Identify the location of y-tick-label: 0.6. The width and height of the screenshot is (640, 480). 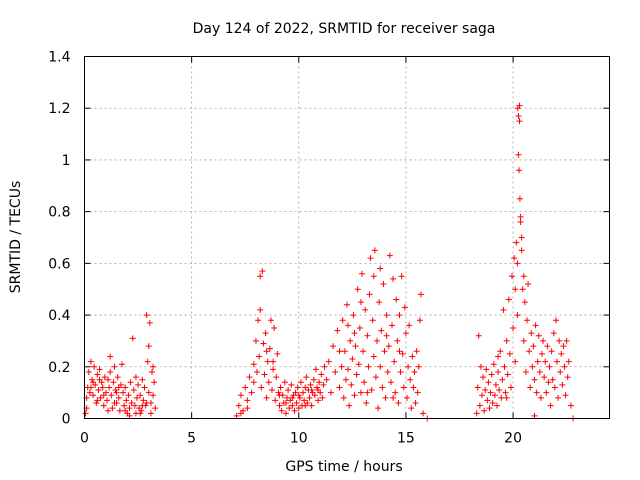
(59, 264).